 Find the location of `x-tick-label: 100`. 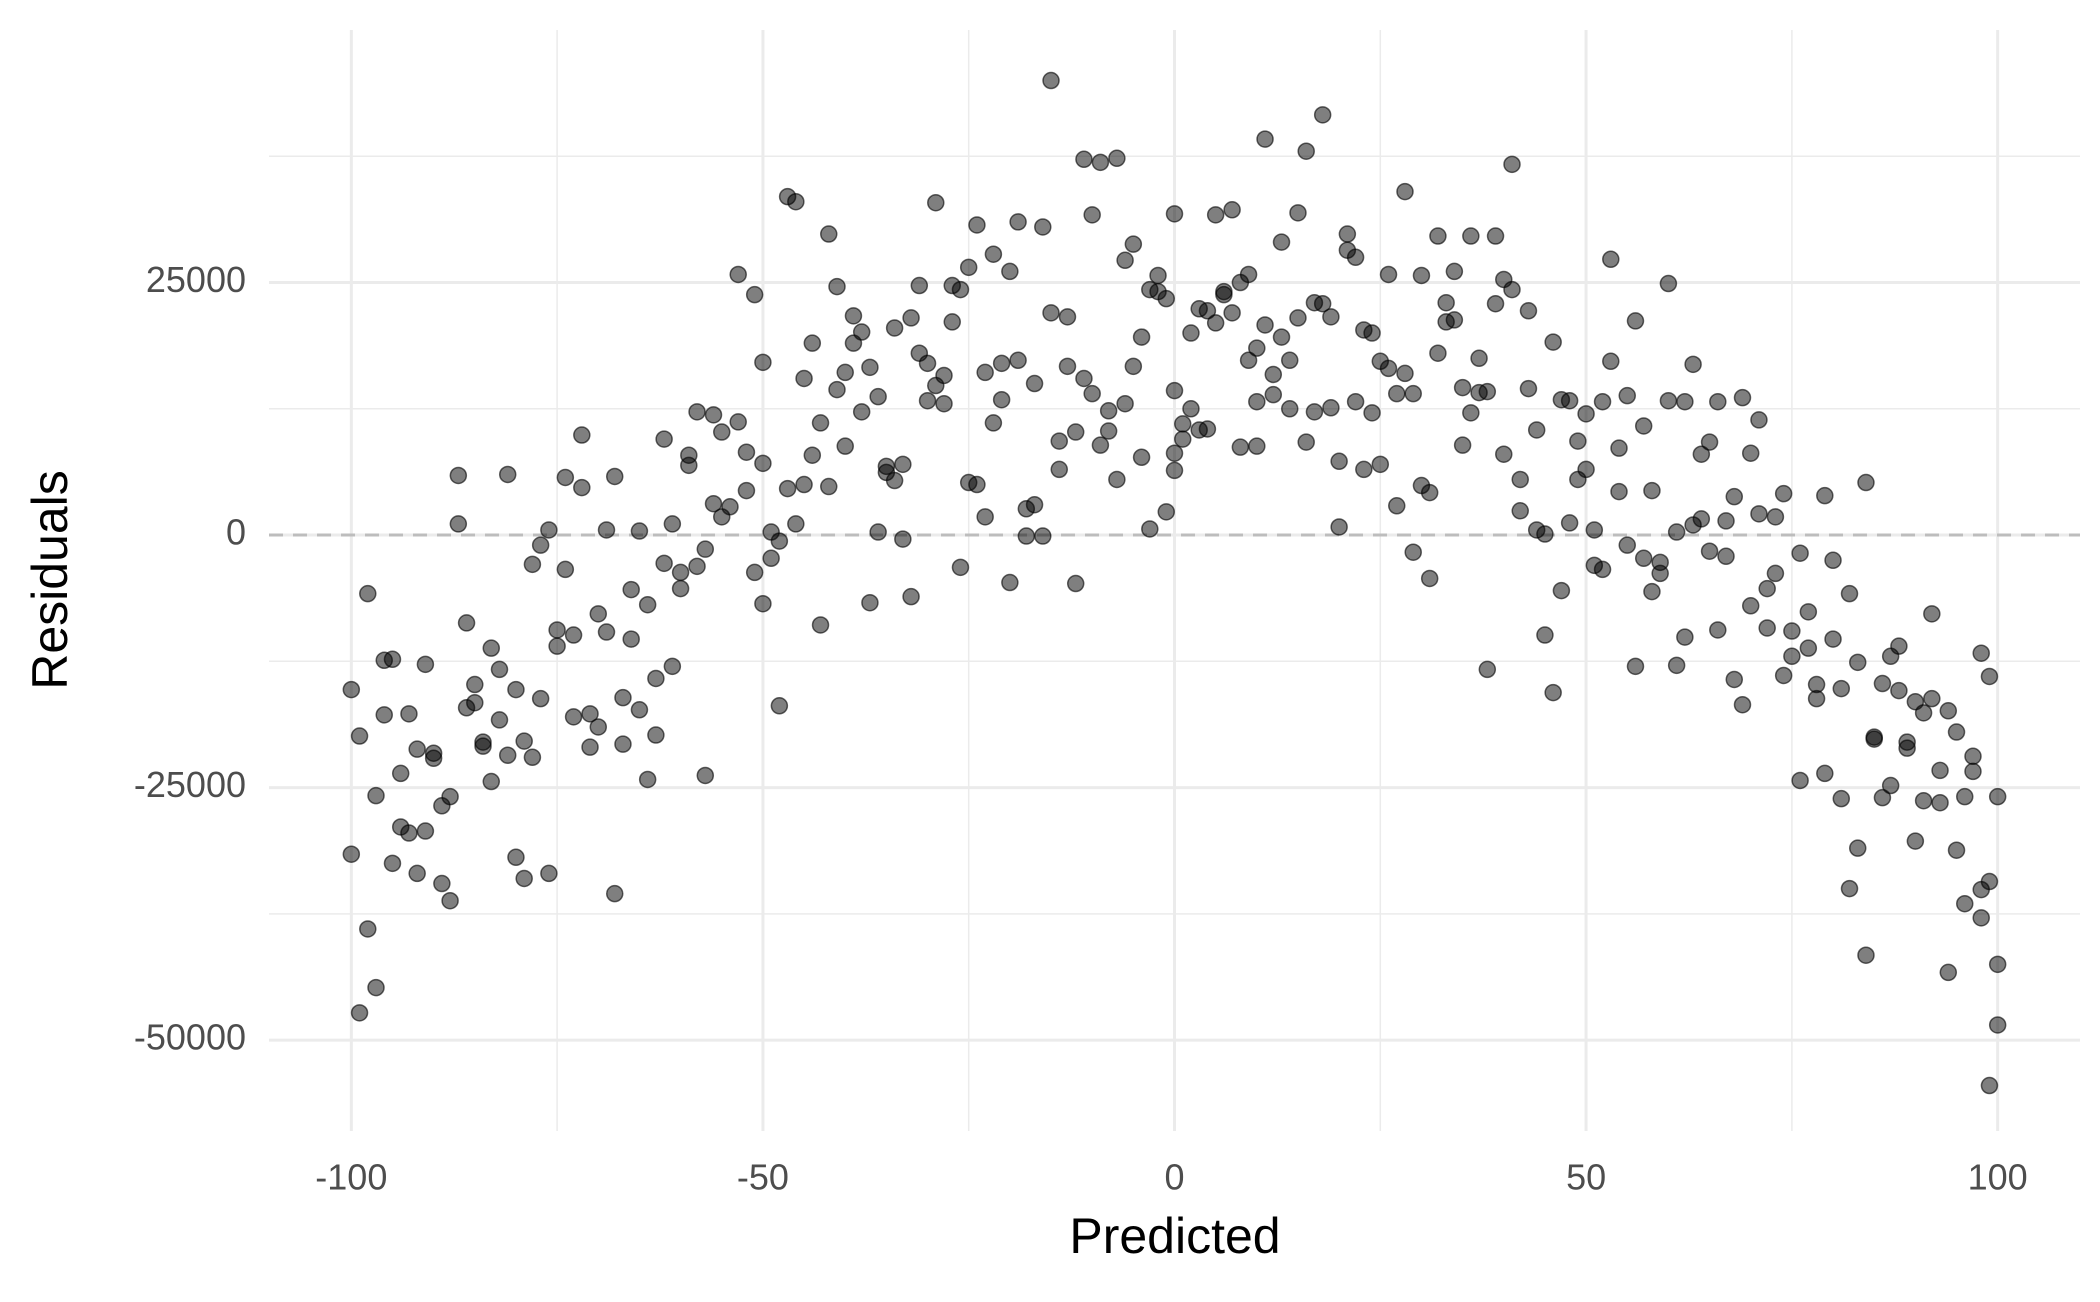

x-tick-label: 100 is located at coordinates (1998, 1177).